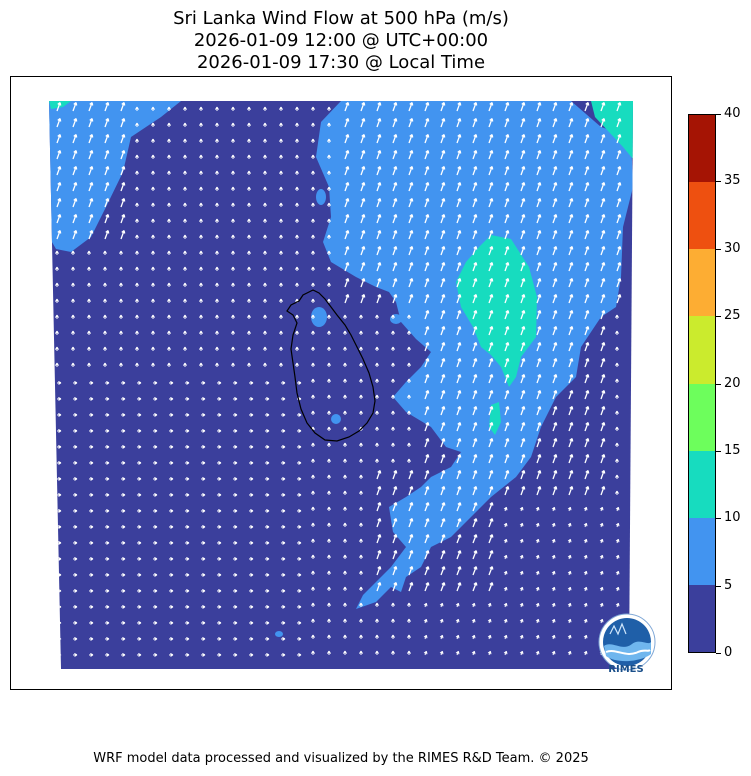 This screenshot has width=751, height=776. What do you see at coordinates (627, 642) in the screenshot?
I see `rimes-globe-logo-icon` at bounding box center [627, 642].